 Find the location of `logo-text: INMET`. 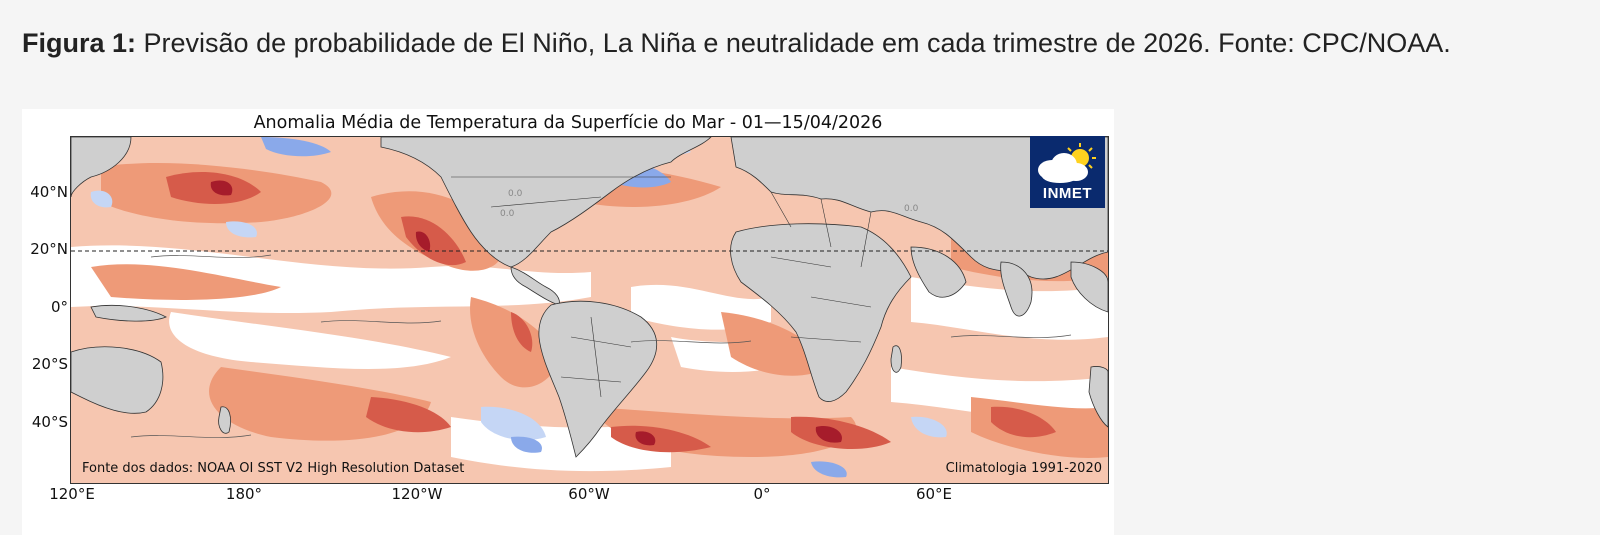

logo-text: INMET is located at coordinates (1067, 193).